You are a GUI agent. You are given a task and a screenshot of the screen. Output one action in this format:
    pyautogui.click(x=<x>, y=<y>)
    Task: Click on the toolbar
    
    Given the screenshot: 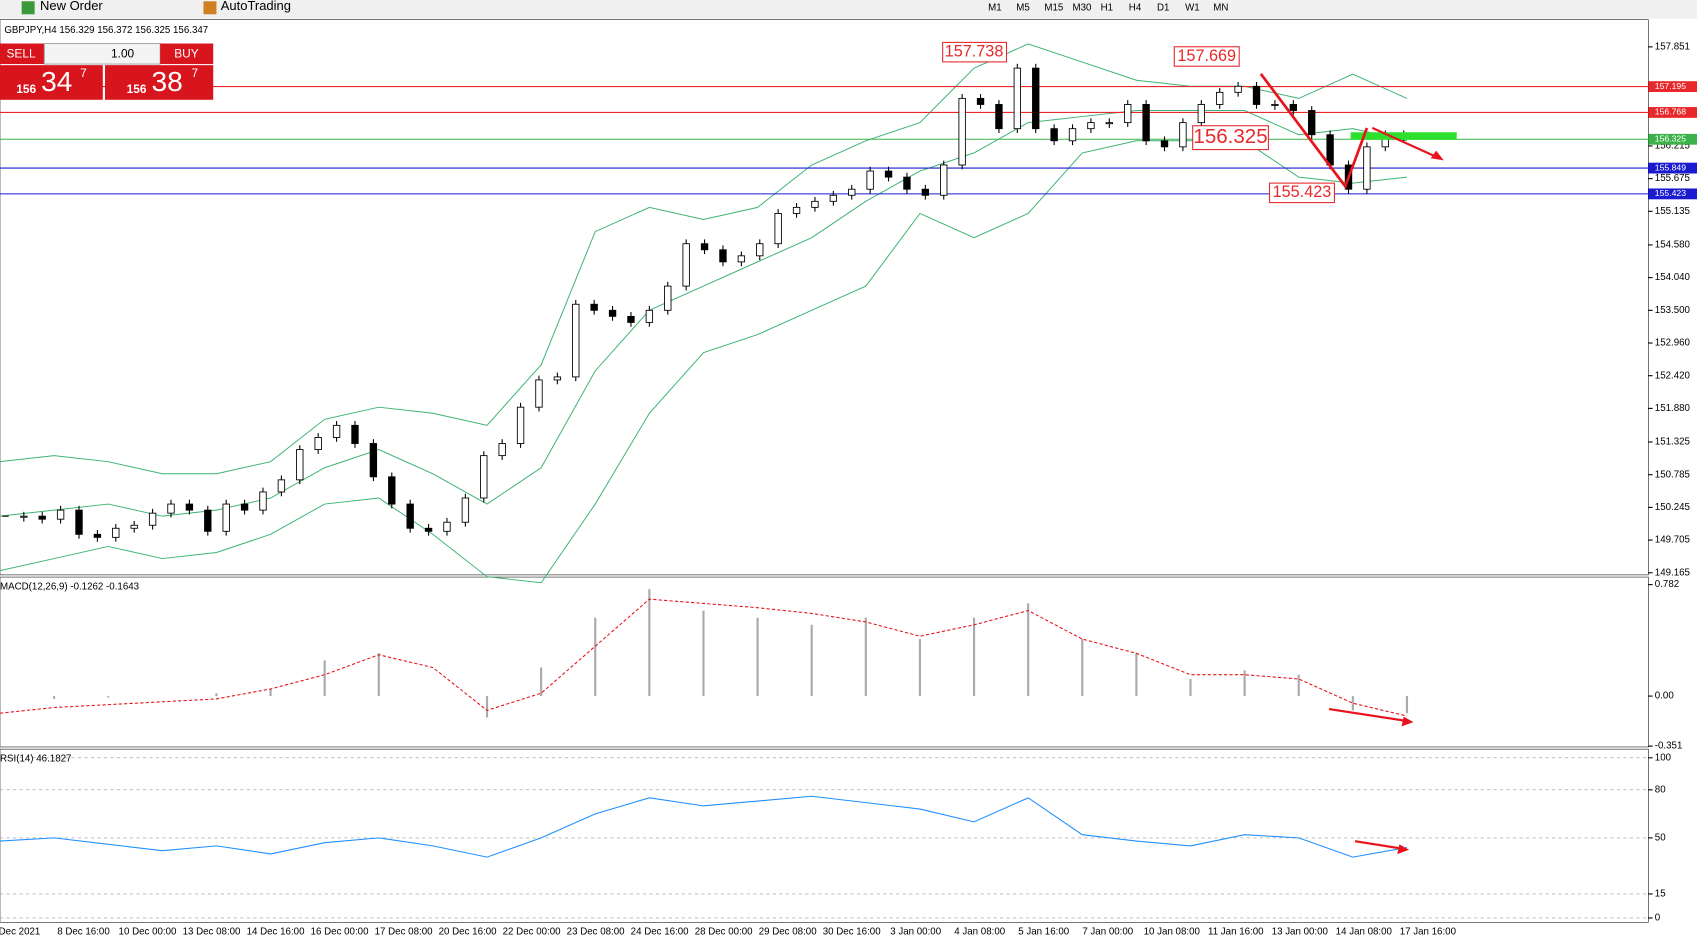 What is the action you would take?
    pyautogui.click(x=848, y=9)
    